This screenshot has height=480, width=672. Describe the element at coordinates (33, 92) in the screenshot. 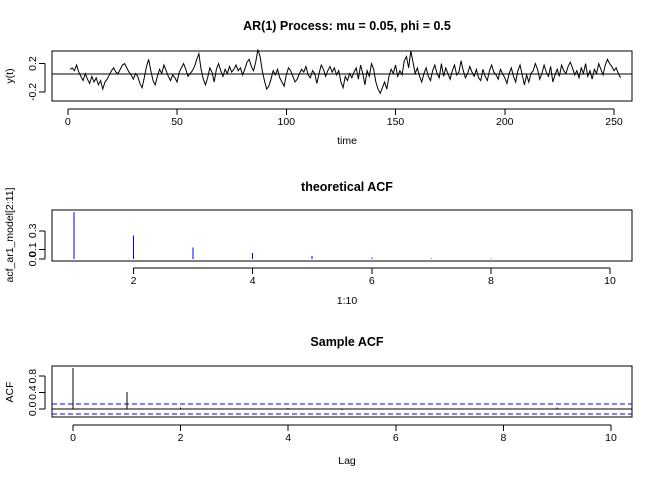

I see `y-tick-label: -0.2` at that location.